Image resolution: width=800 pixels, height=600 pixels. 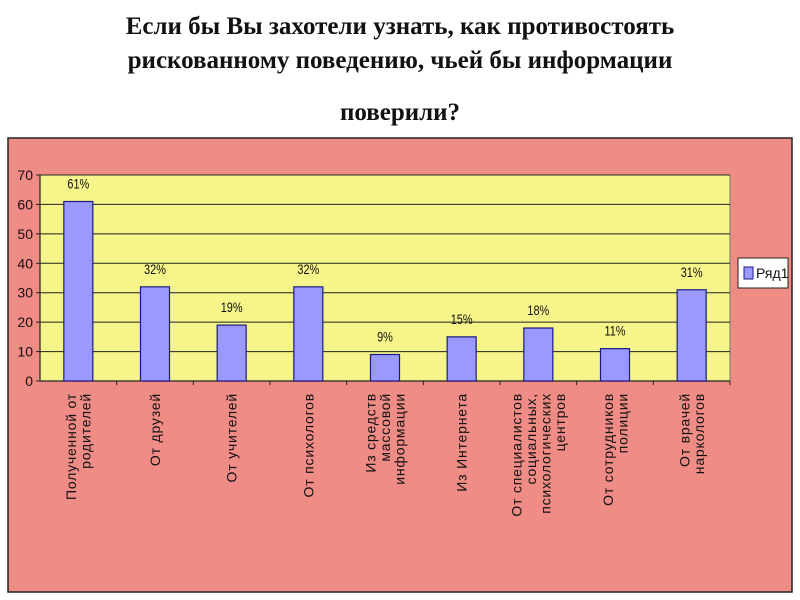 I want to click on legend: Ряд1, so click(x=763, y=273).